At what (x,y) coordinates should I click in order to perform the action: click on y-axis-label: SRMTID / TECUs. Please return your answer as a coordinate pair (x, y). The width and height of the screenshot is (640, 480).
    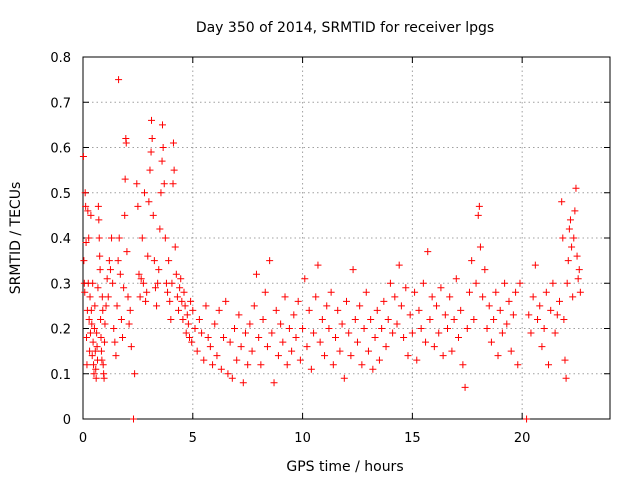
    Looking at the image, I should click on (16, 238).